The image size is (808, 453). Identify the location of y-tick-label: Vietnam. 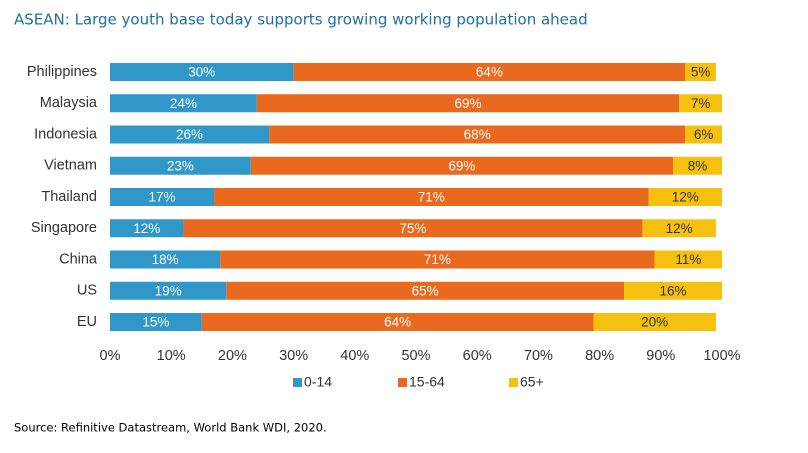
(70, 166).